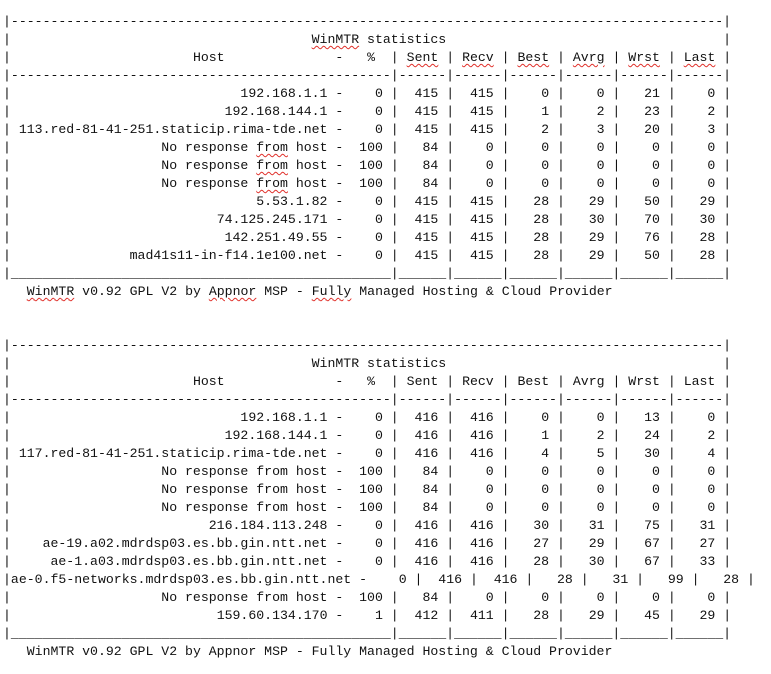 The height and width of the screenshot is (674, 771). What do you see at coordinates (652, 525) in the screenshot?
I see `row-wrst: 75` at bounding box center [652, 525].